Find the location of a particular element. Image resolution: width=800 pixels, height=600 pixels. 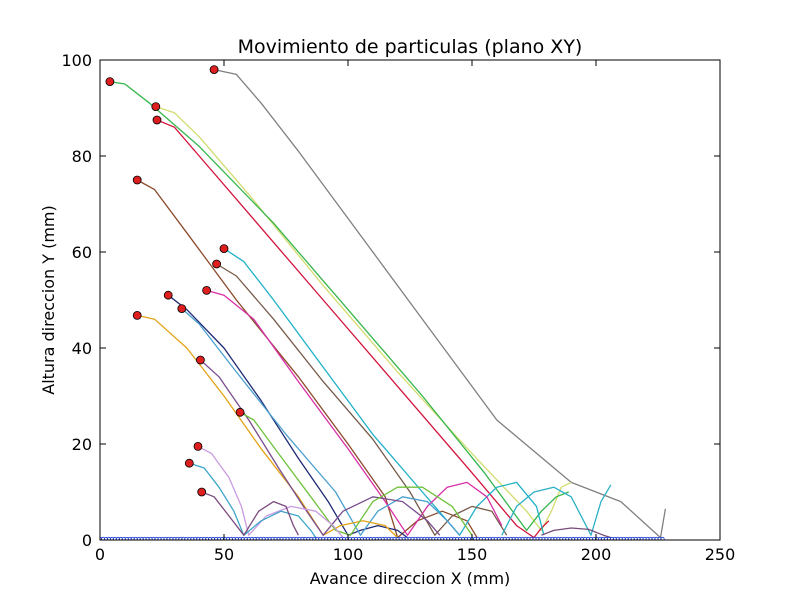

y-axis-label: Altura direccion Y (mm) is located at coordinates (48, 300).